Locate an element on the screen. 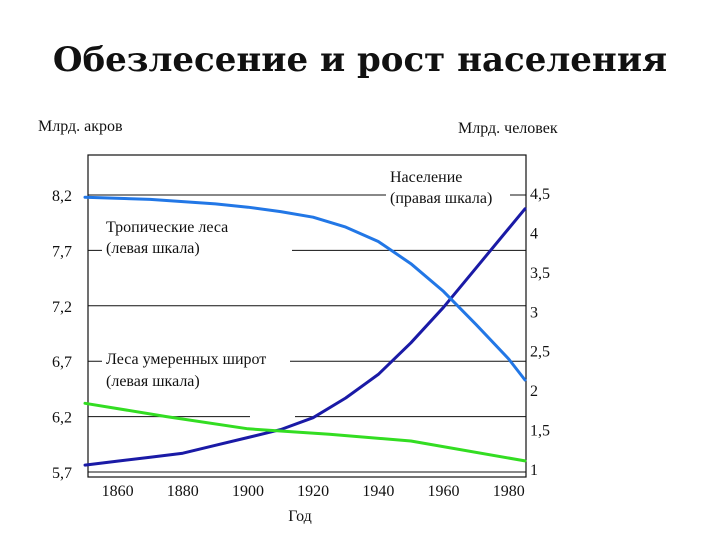 This screenshot has height=540, width=720. x-tick-label: 1940 is located at coordinates (378, 491).